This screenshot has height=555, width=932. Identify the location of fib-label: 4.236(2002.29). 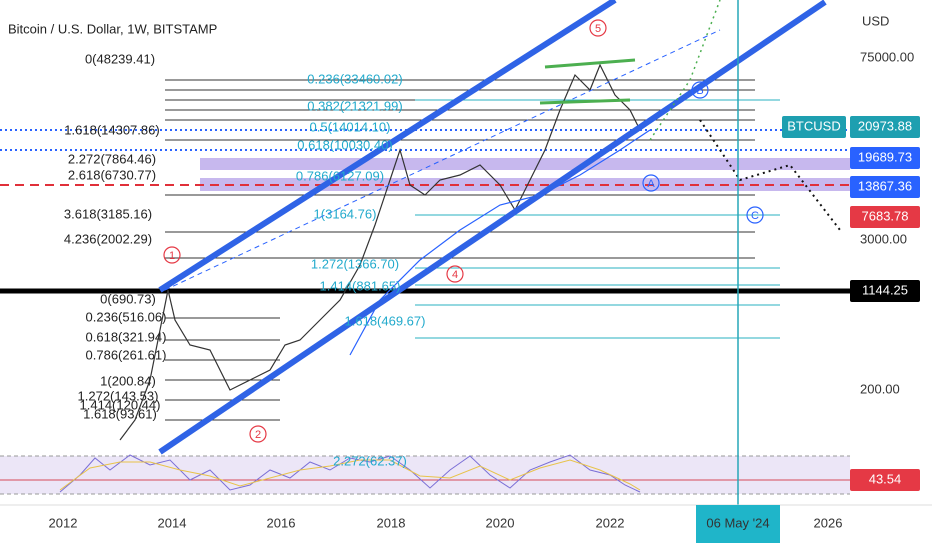
(108, 238).